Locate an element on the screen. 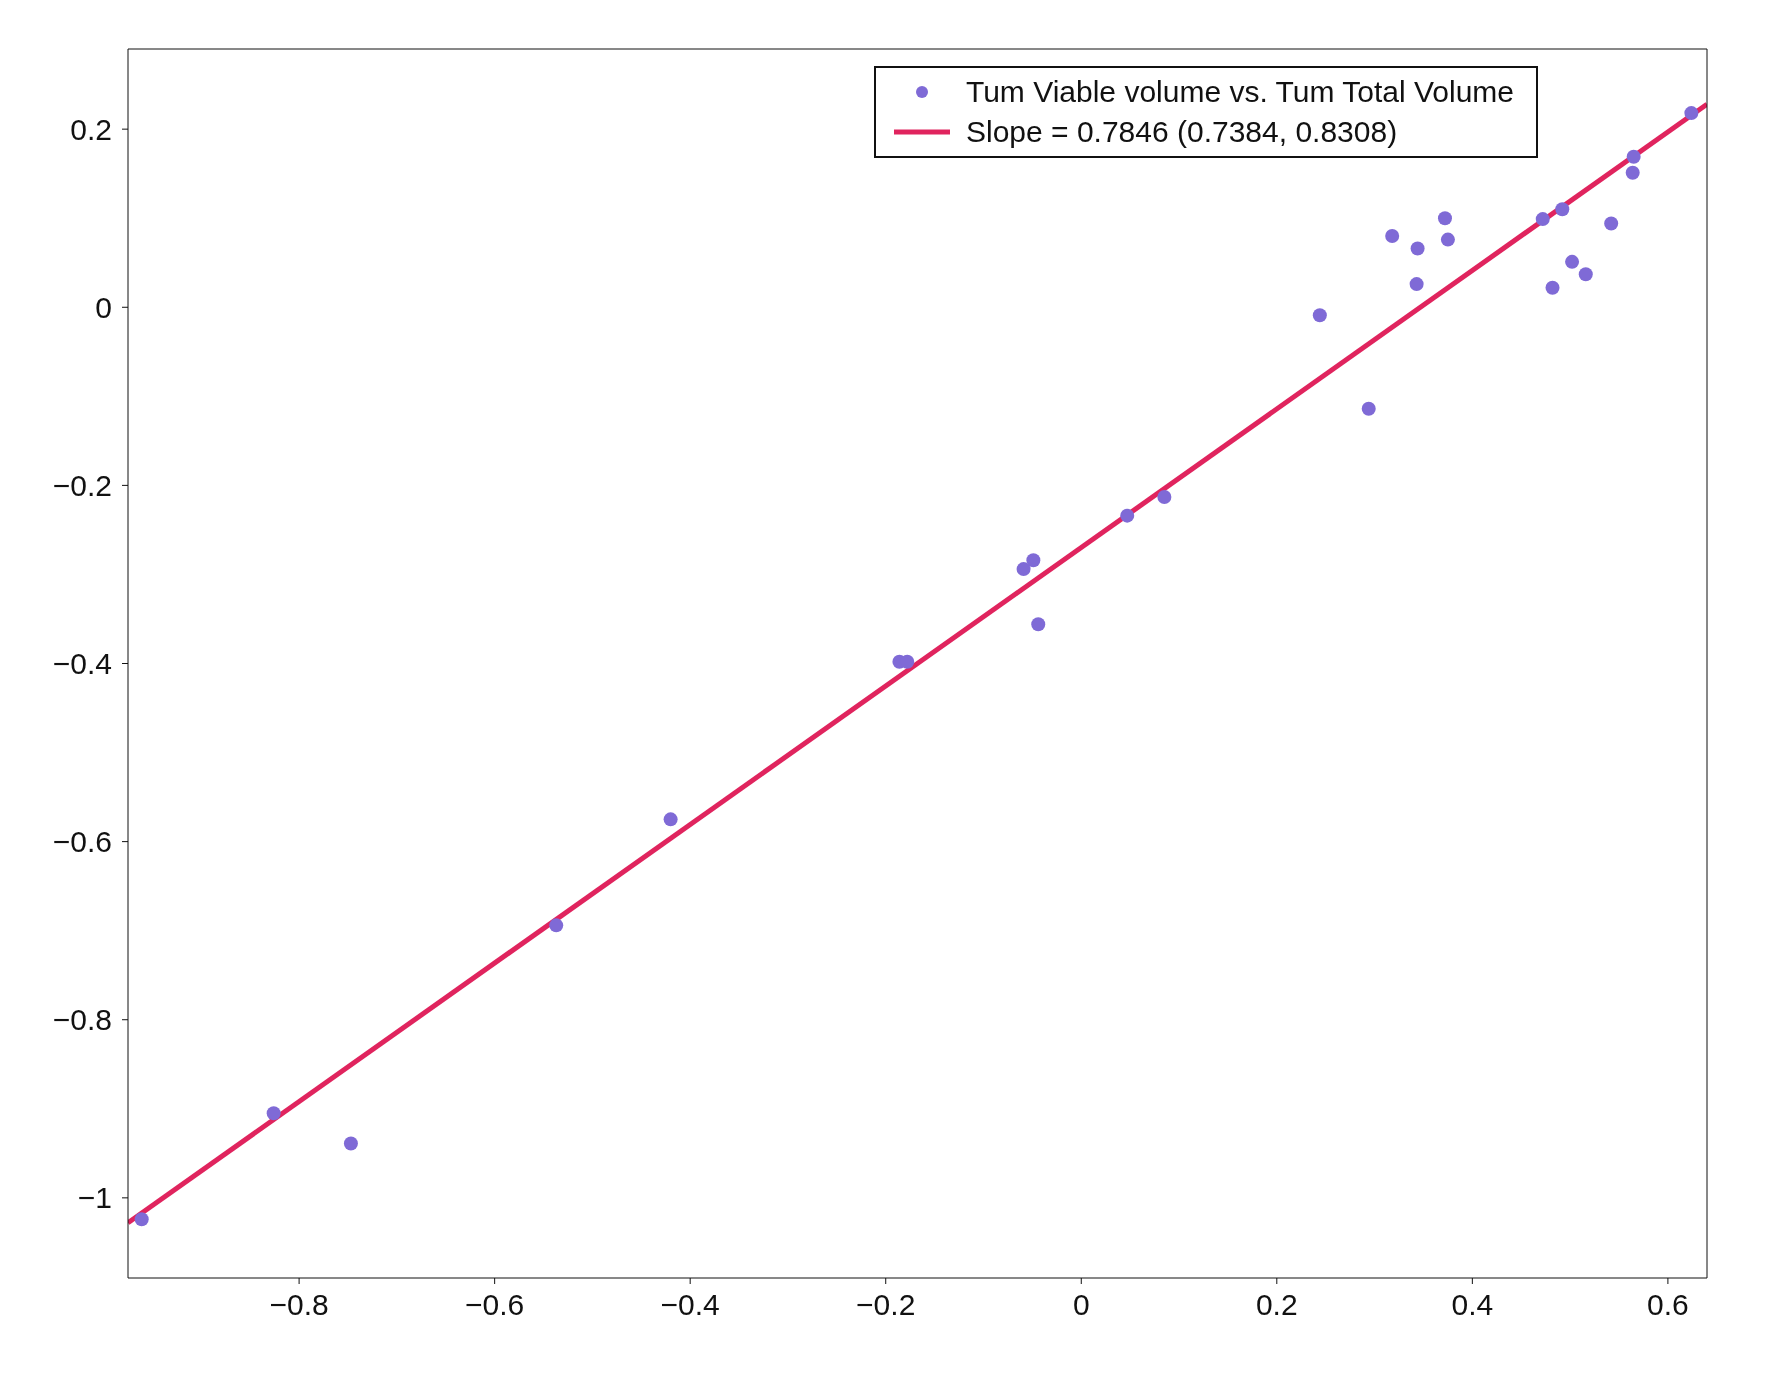 This screenshot has width=1778, height=1380. y-tick-label: −0.2 is located at coordinates (82, 486).